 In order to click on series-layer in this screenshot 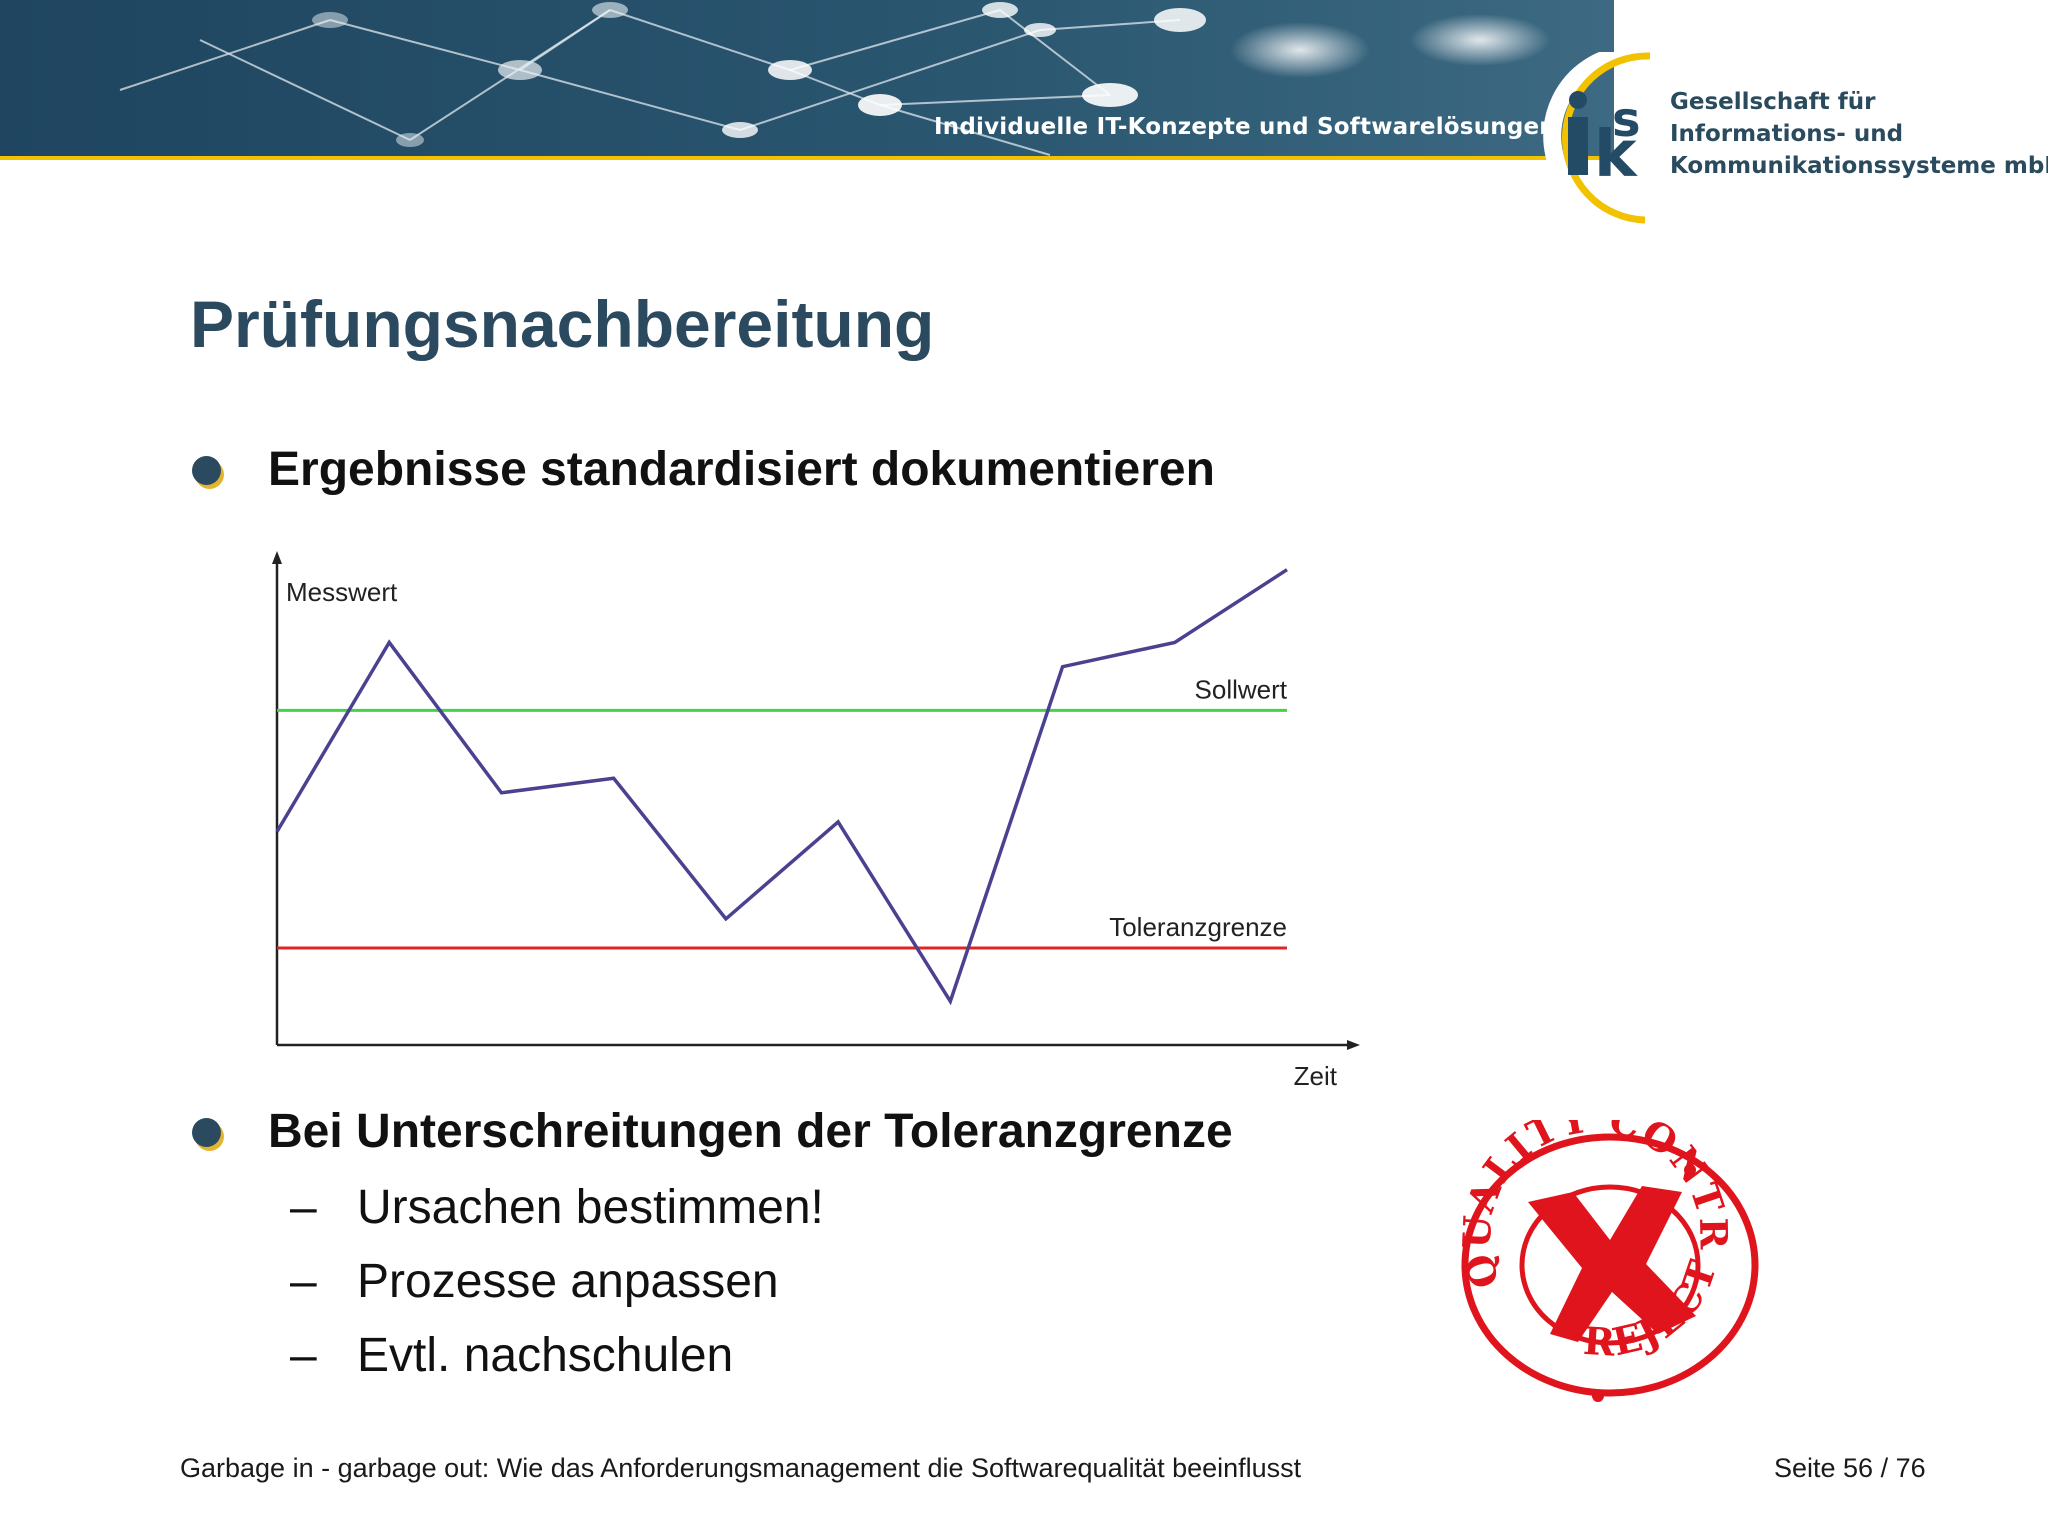, I will do `click(781, 787)`.